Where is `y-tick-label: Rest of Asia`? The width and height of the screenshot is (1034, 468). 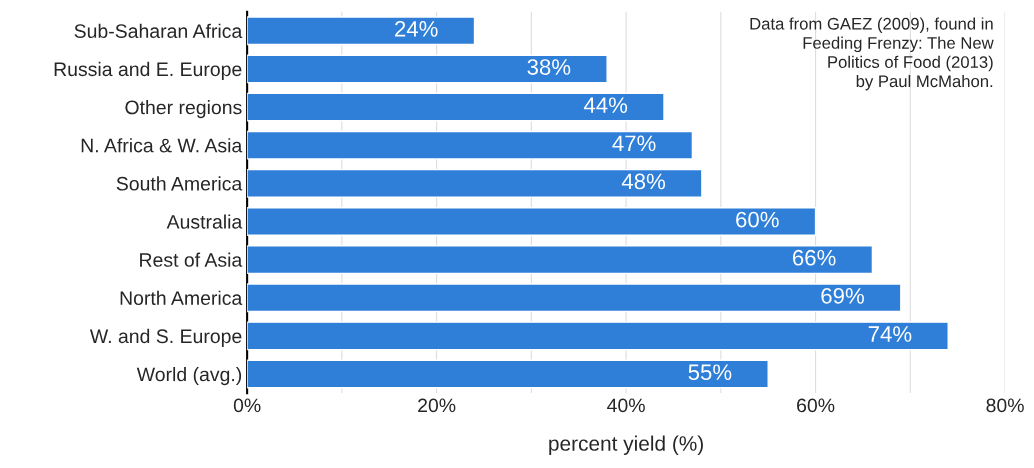 y-tick-label: Rest of Asia is located at coordinates (191, 259).